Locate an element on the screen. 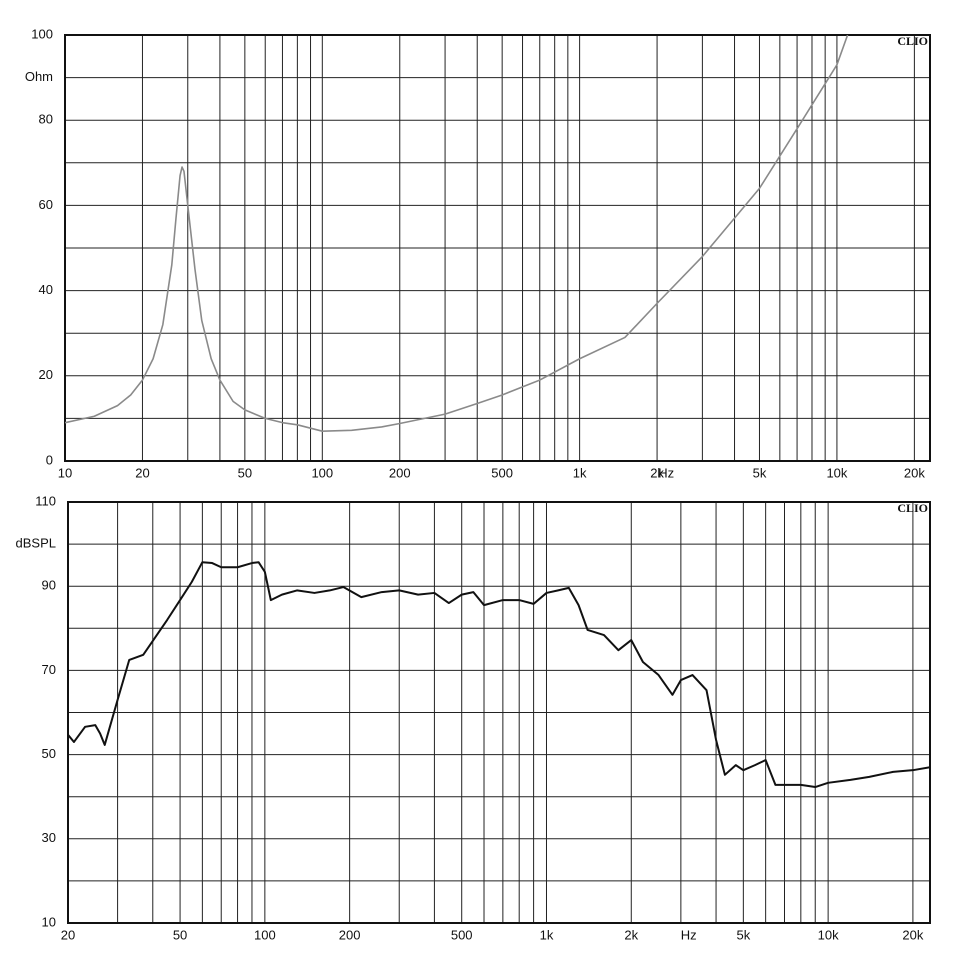 The height and width of the screenshot is (960, 960). y-axis-label: Ohm is located at coordinates (39, 76).